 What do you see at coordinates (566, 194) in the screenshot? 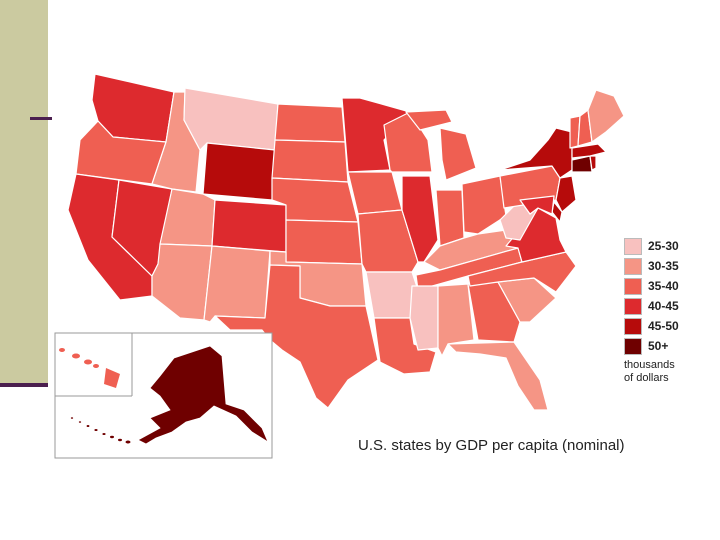
I see `state-new-jersey` at bounding box center [566, 194].